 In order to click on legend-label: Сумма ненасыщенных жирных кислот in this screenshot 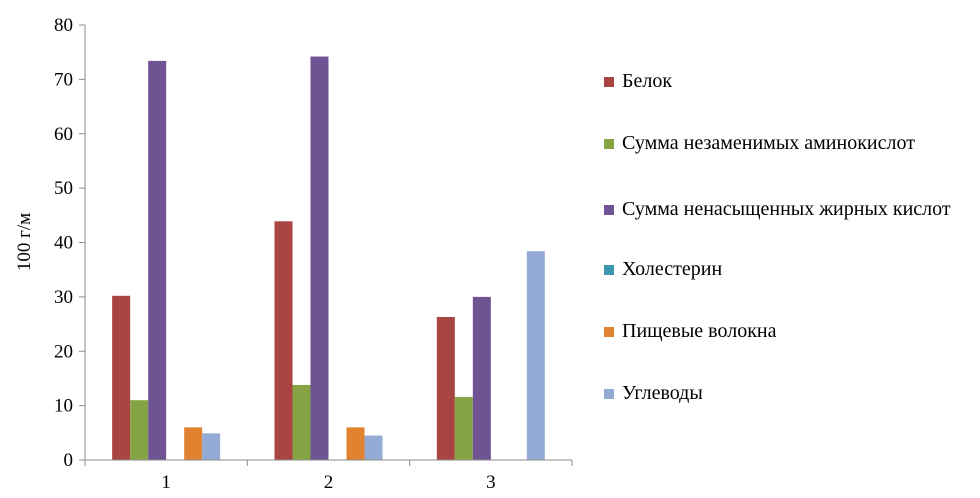, I will do `click(786, 209)`.